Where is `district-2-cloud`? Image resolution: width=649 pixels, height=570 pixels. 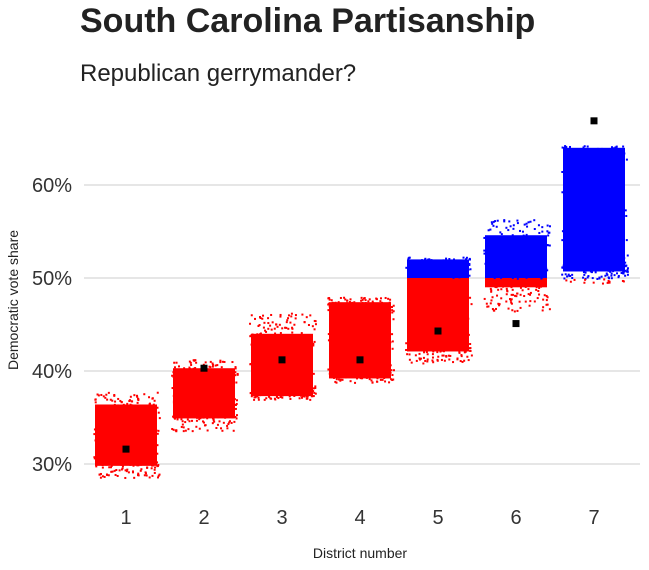 district-2-cloud is located at coordinates (205, 396).